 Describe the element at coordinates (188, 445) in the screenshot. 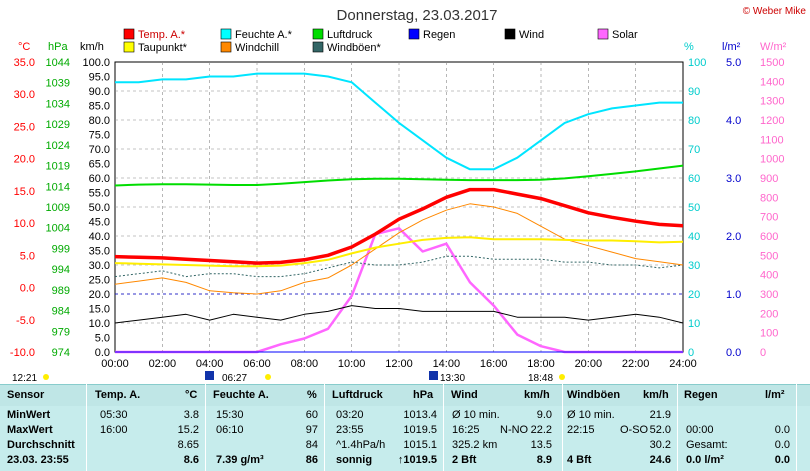

I see `temp-value: 8.65` at that location.